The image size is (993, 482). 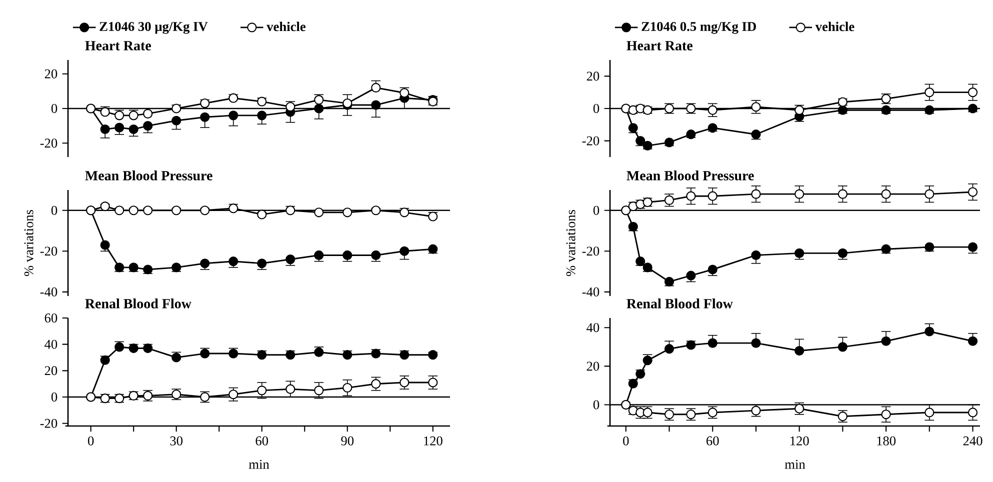 What do you see at coordinates (972, 441) in the screenshot?
I see `x-tick-label: 240` at bounding box center [972, 441].